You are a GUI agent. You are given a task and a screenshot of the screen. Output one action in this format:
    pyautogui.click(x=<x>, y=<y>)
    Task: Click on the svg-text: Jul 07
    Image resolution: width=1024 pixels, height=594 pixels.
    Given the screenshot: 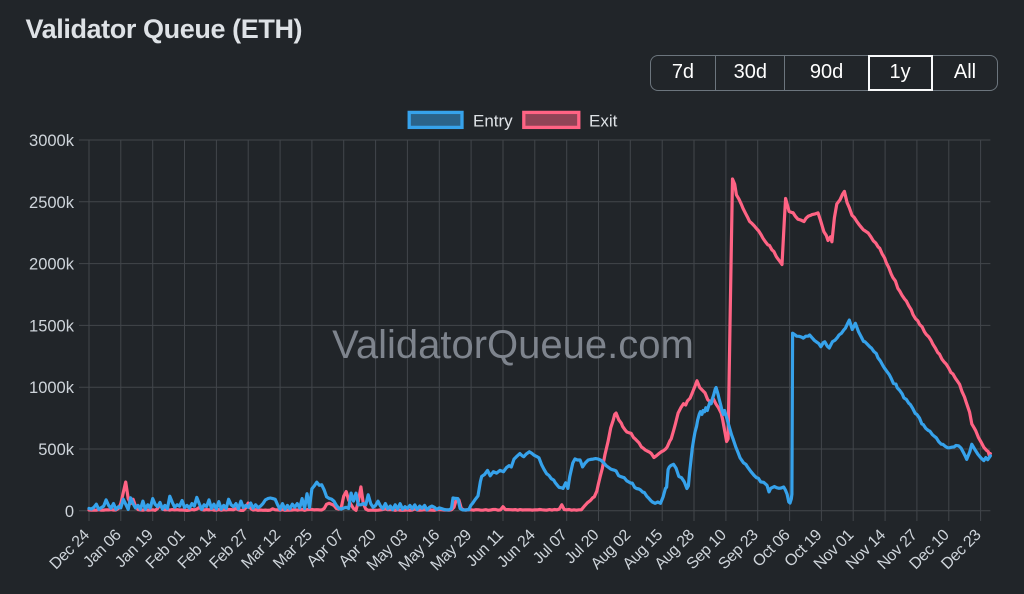 What is the action you would take?
    pyautogui.click(x=550, y=546)
    